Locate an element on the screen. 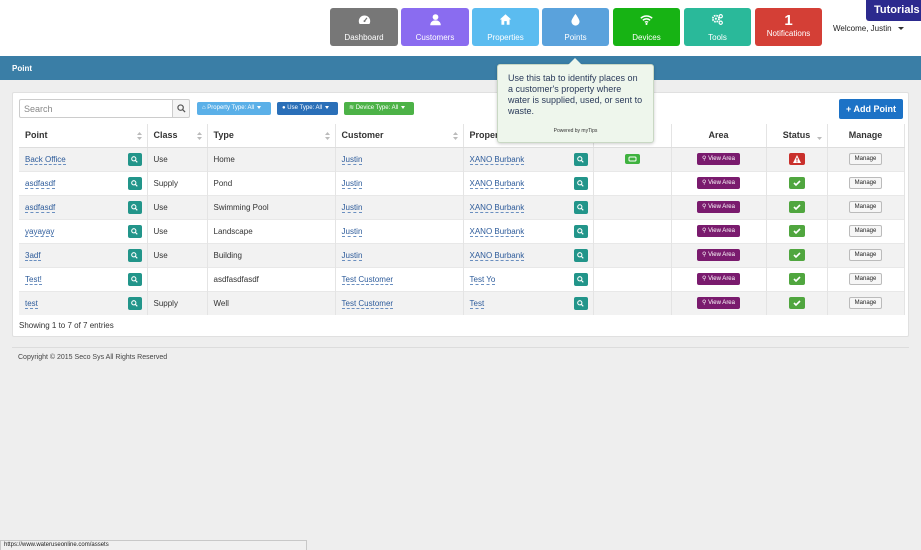 The height and width of the screenshot is (550, 921). nav-tile-tools: Tools is located at coordinates (717, 27).